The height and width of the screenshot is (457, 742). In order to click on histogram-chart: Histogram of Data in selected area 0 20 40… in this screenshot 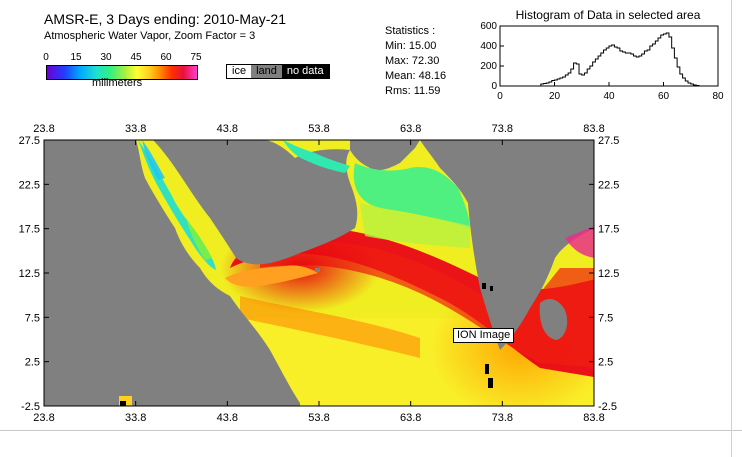, I will do `click(602, 55)`.